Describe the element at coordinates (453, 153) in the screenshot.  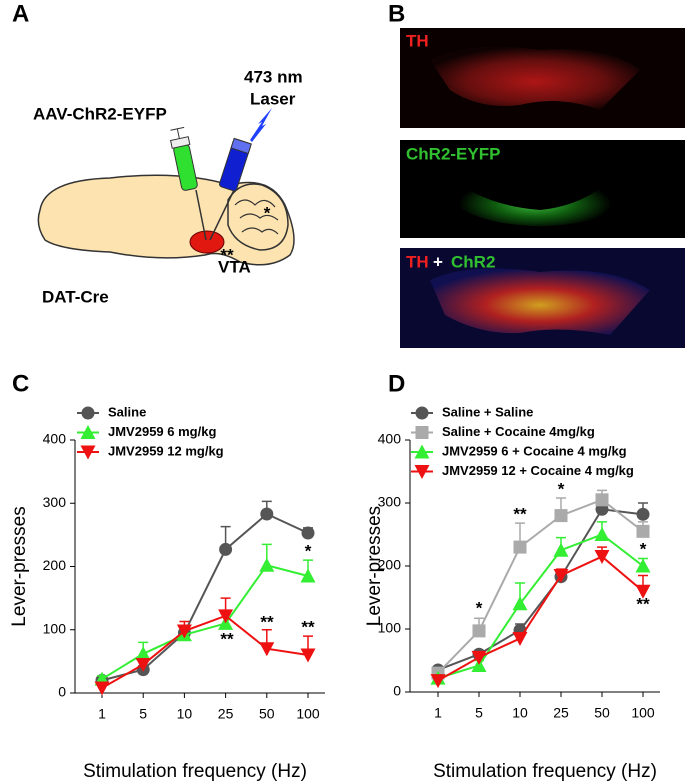
I see `stain-label: ChR2-EYFP` at that location.